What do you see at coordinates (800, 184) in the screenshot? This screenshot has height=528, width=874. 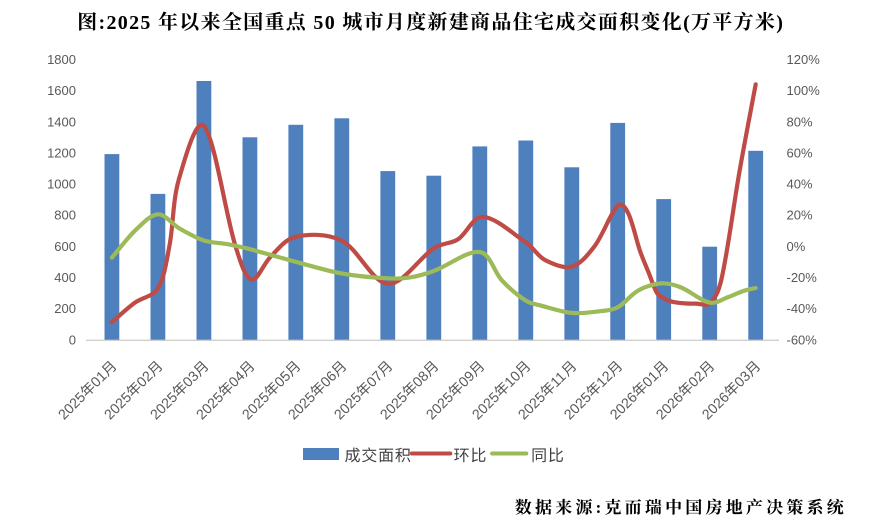 I see `svg-text: 40%` at bounding box center [800, 184].